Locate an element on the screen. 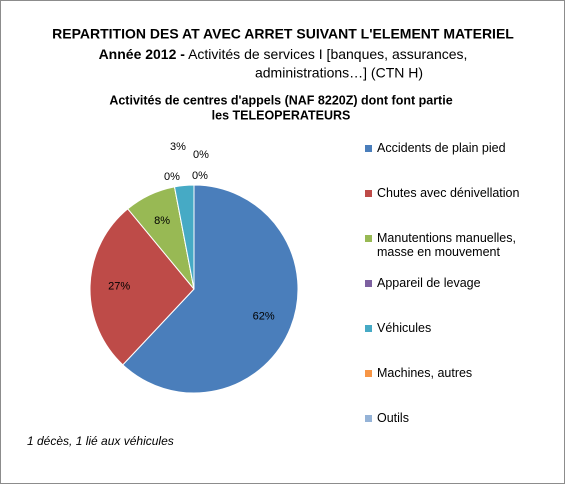 The height and width of the screenshot is (484, 565). data-label: 62% is located at coordinates (264, 316).